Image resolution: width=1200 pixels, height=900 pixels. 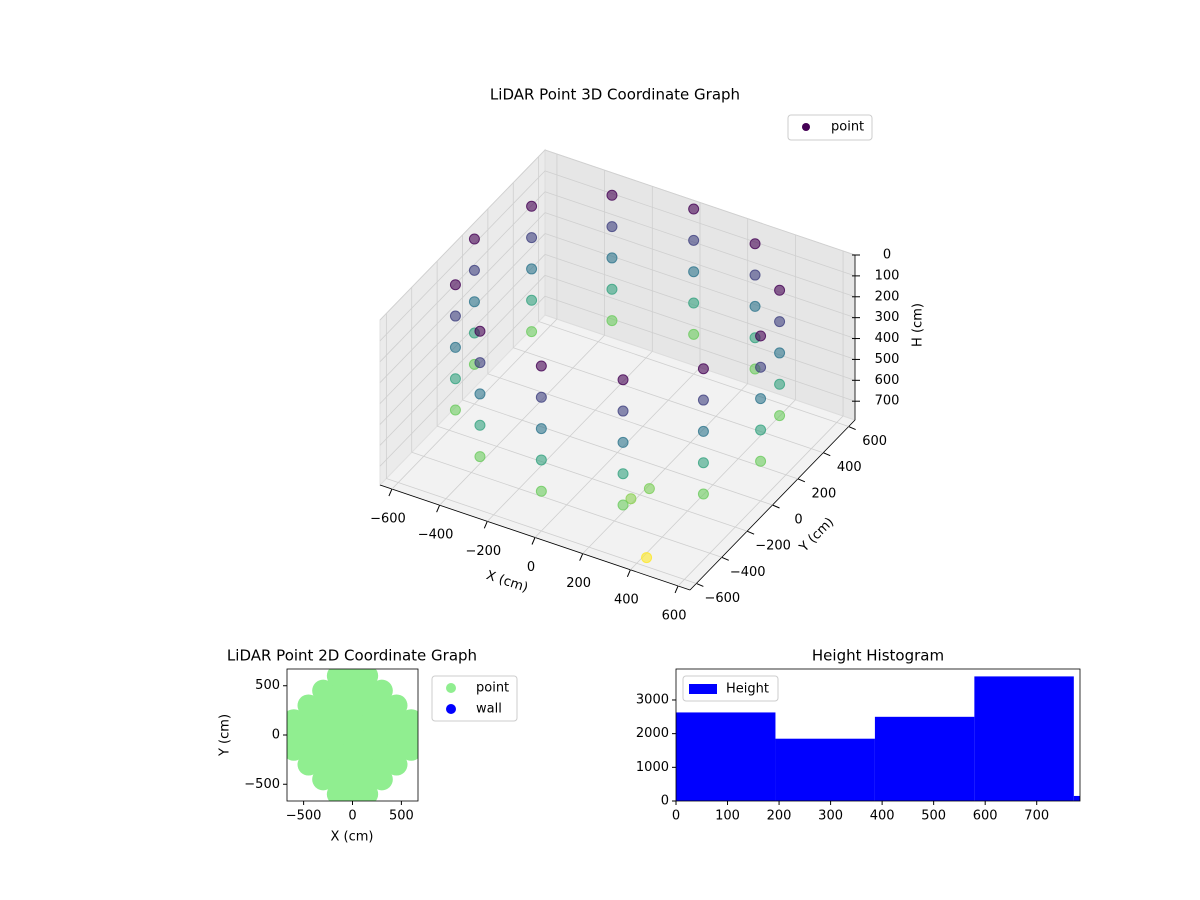 What do you see at coordinates (352, 735) in the screenshot?
I see `plot-points` at bounding box center [352, 735].